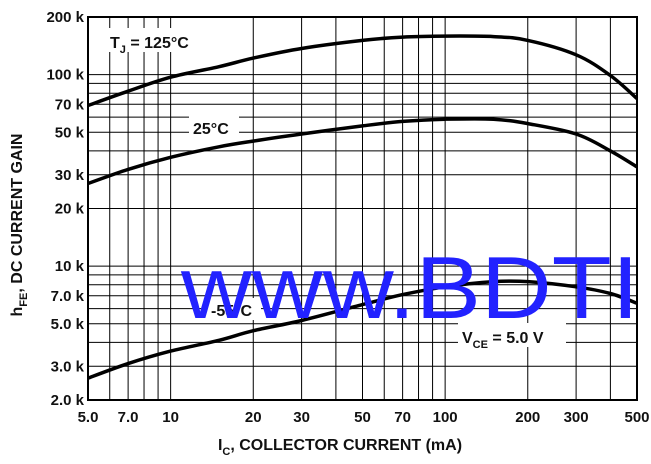  I want to click on y-tick-label: 30 k, so click(70, 175).